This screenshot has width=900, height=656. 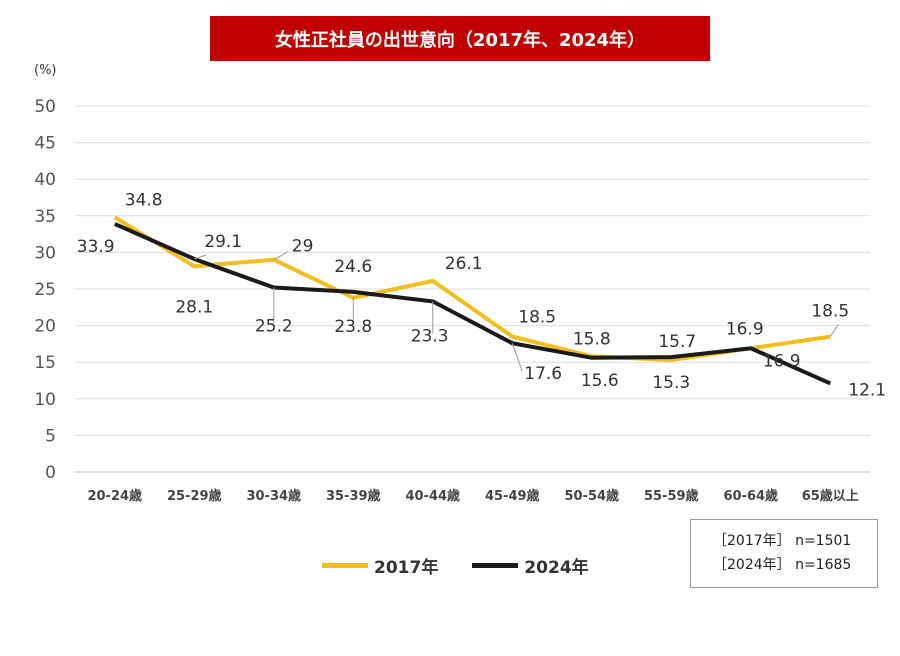 I want to click on x-tick-label-8: 60-64歳, so click(x=750, y=496).